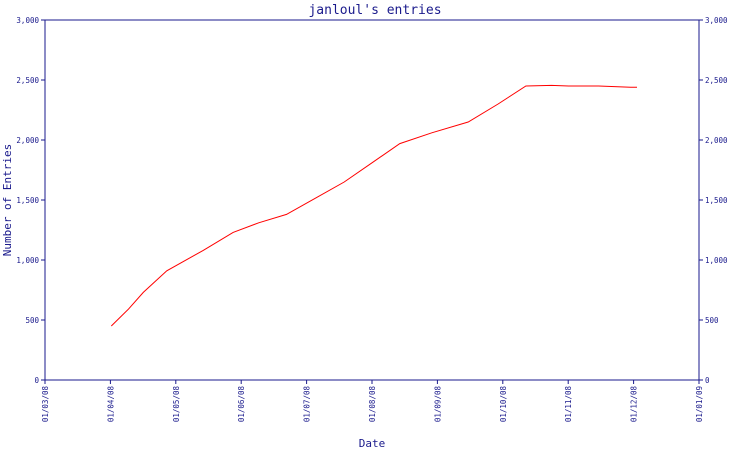  What do you see at coordinates (7, 200) in the screenshot?
I see `y-axis-label: Number of Entries` at bounding box center [7, 200].